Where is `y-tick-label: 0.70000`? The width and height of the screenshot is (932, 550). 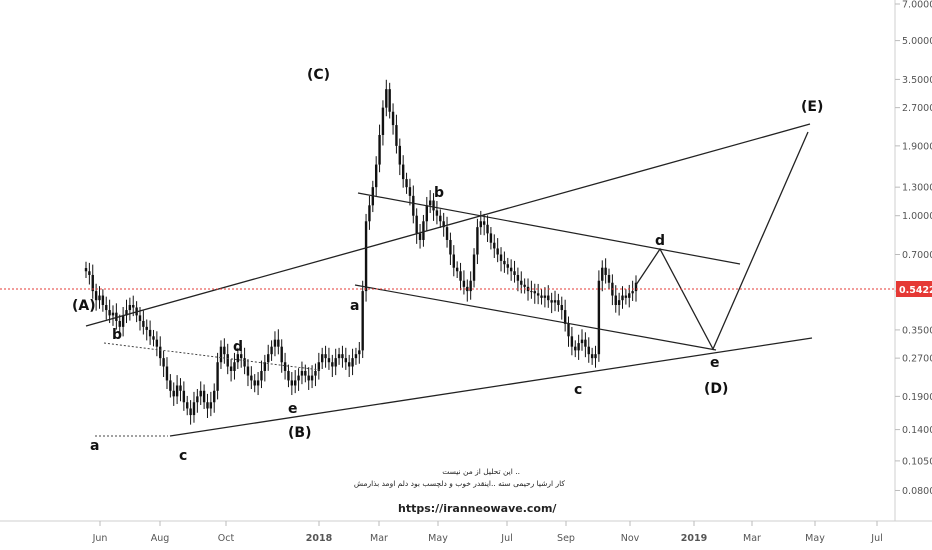
y-tick-label: 0.70000 is located at coordinates (917, 255).